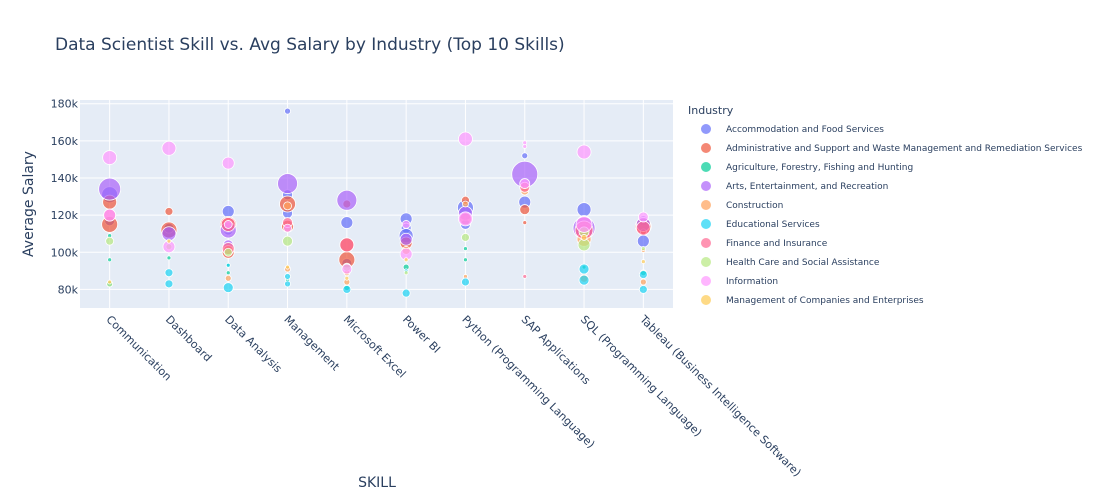 The width and height of the screenshot is (1100, 500). I want to click on series-information, so click(375, 203).